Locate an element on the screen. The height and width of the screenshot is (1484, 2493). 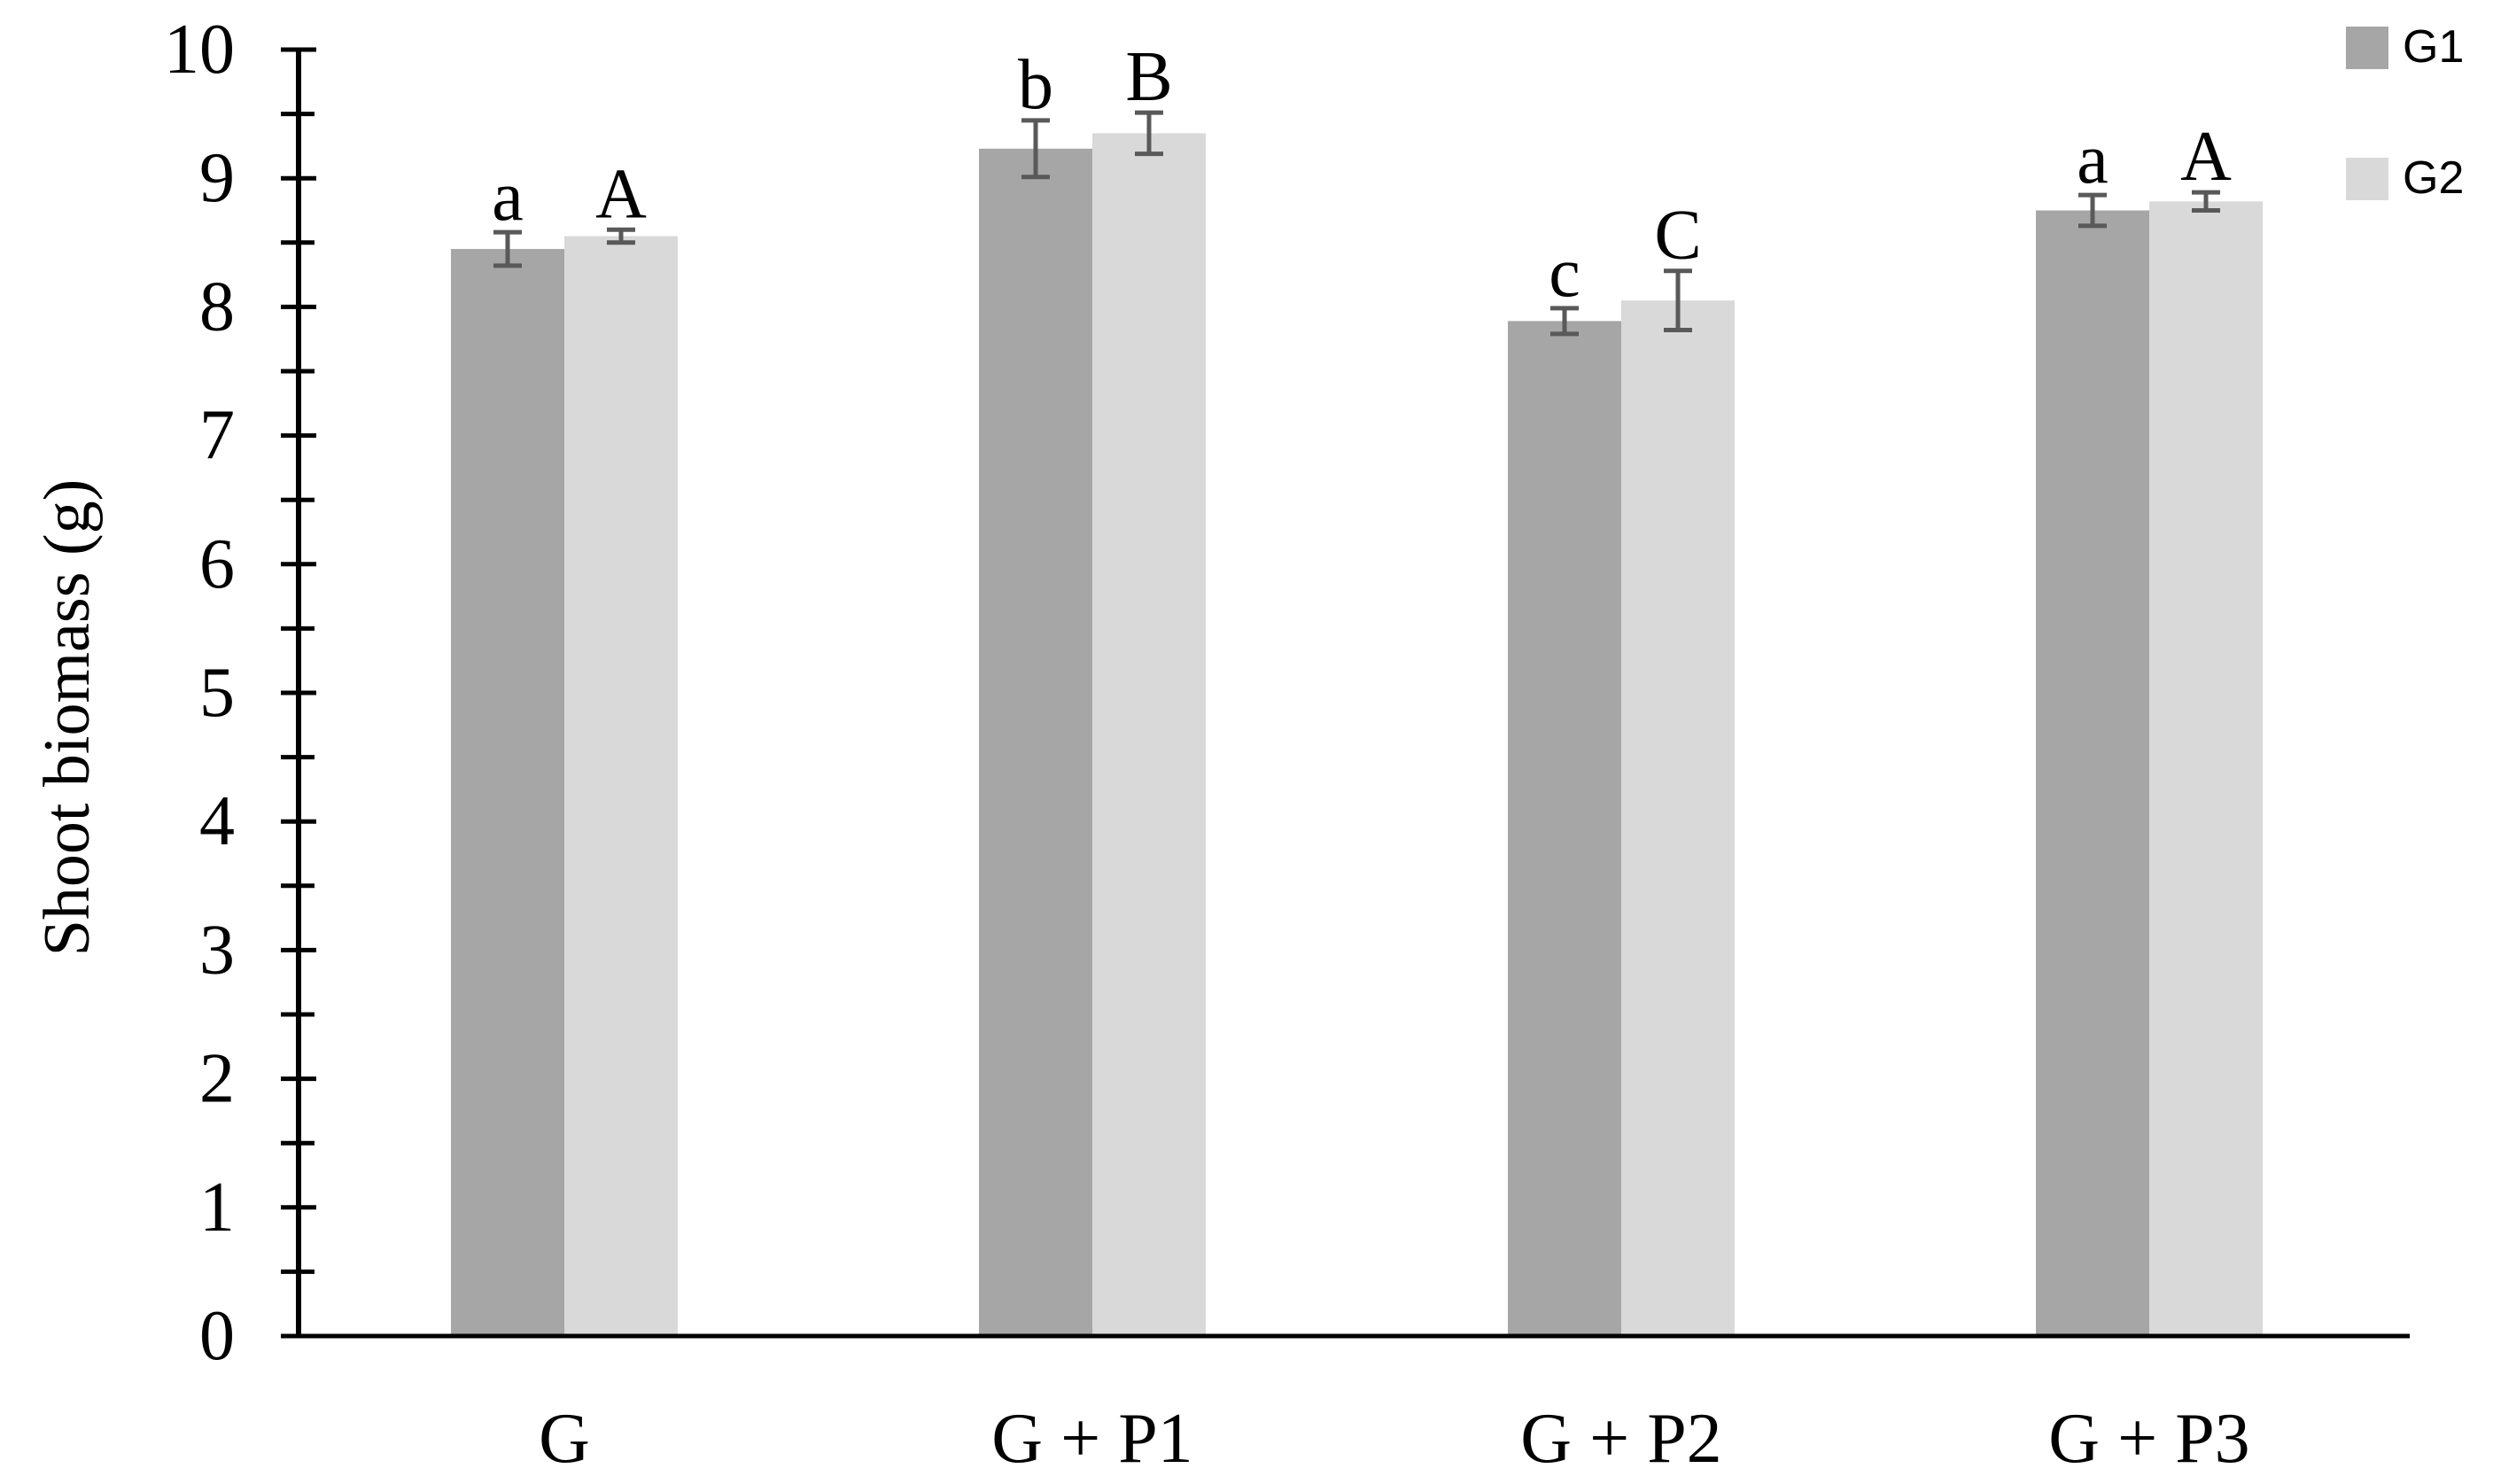
significance-letter-g2-0: A is located at coordinates (621, 194).